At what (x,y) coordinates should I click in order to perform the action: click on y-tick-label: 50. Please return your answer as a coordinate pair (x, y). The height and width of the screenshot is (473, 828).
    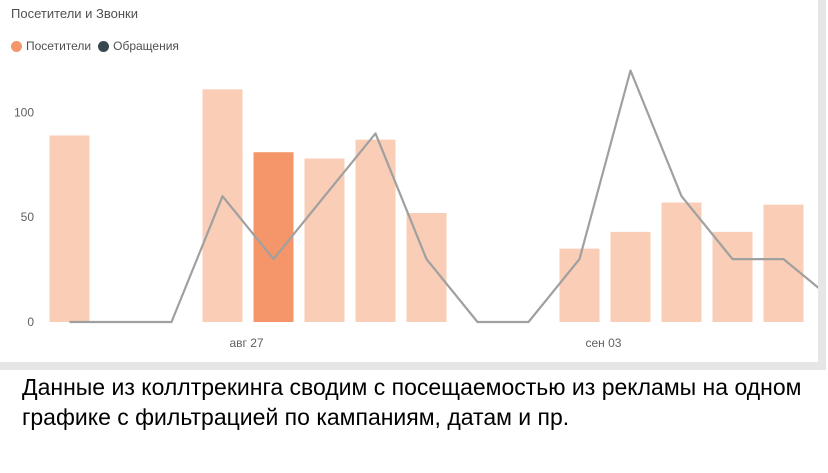
    Looking at the image, I should click on (28, 217).